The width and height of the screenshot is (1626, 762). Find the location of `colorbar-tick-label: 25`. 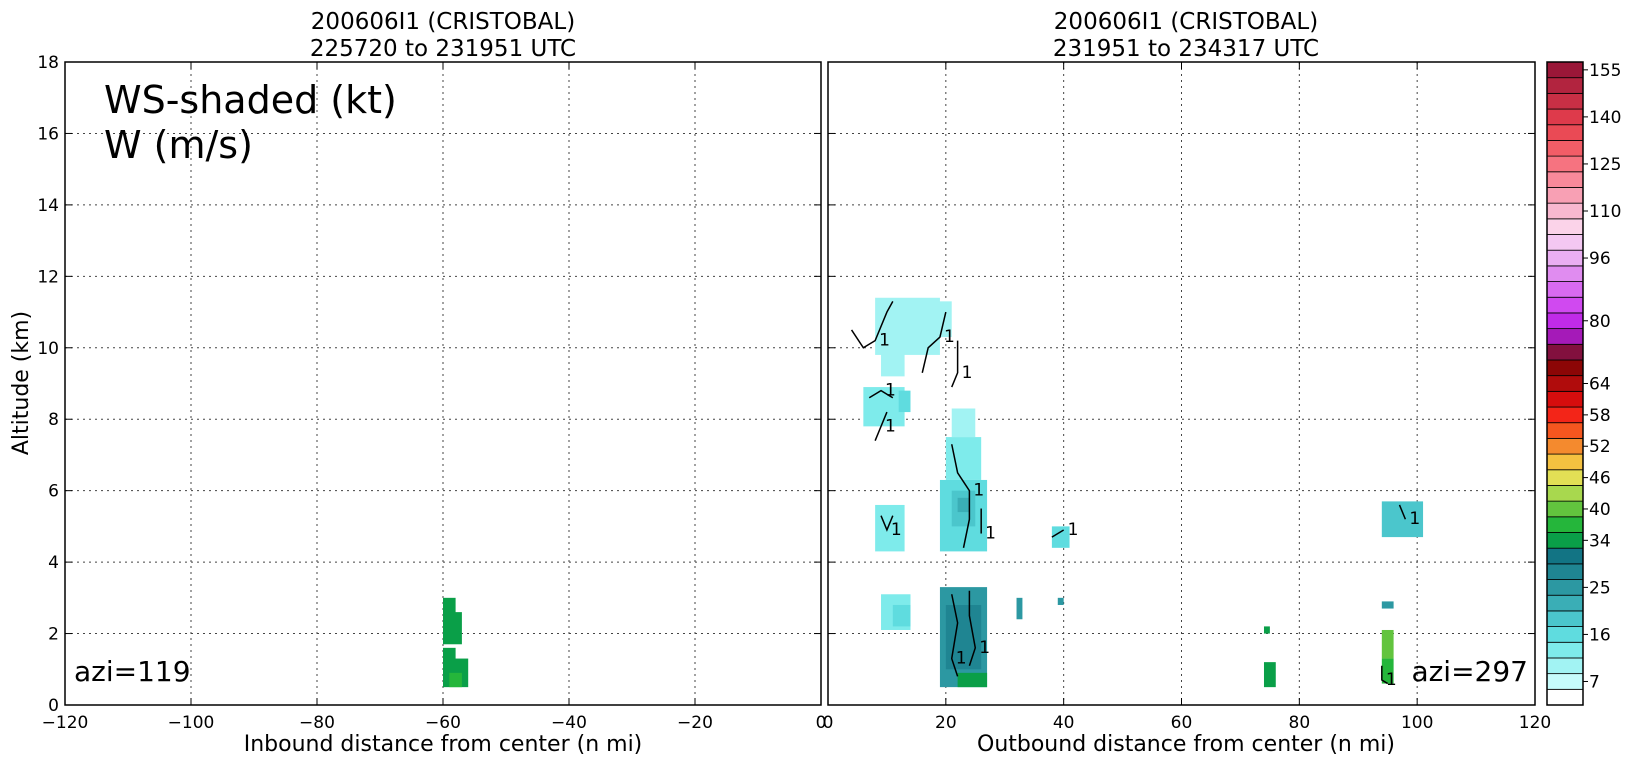

colorbar-tick-label: 25 is located at coordinates (1600, 588).